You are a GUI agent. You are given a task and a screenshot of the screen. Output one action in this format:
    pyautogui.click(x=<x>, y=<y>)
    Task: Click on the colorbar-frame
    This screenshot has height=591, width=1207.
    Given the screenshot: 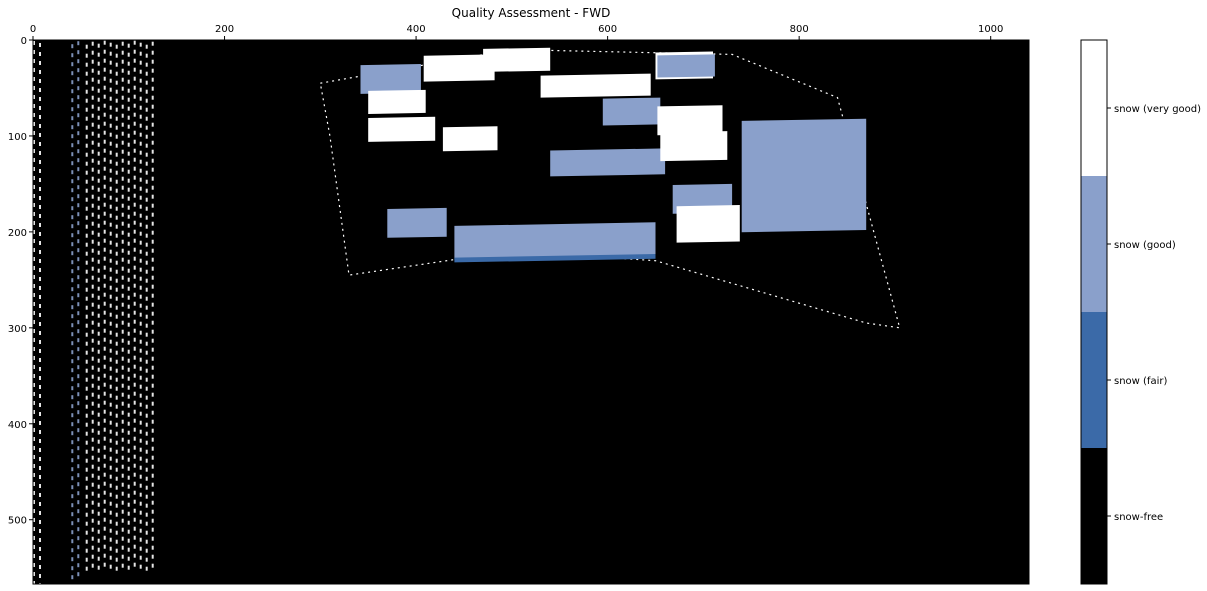 What is the action you would take?
    pyautogui.click(x=1094, y=312)
    